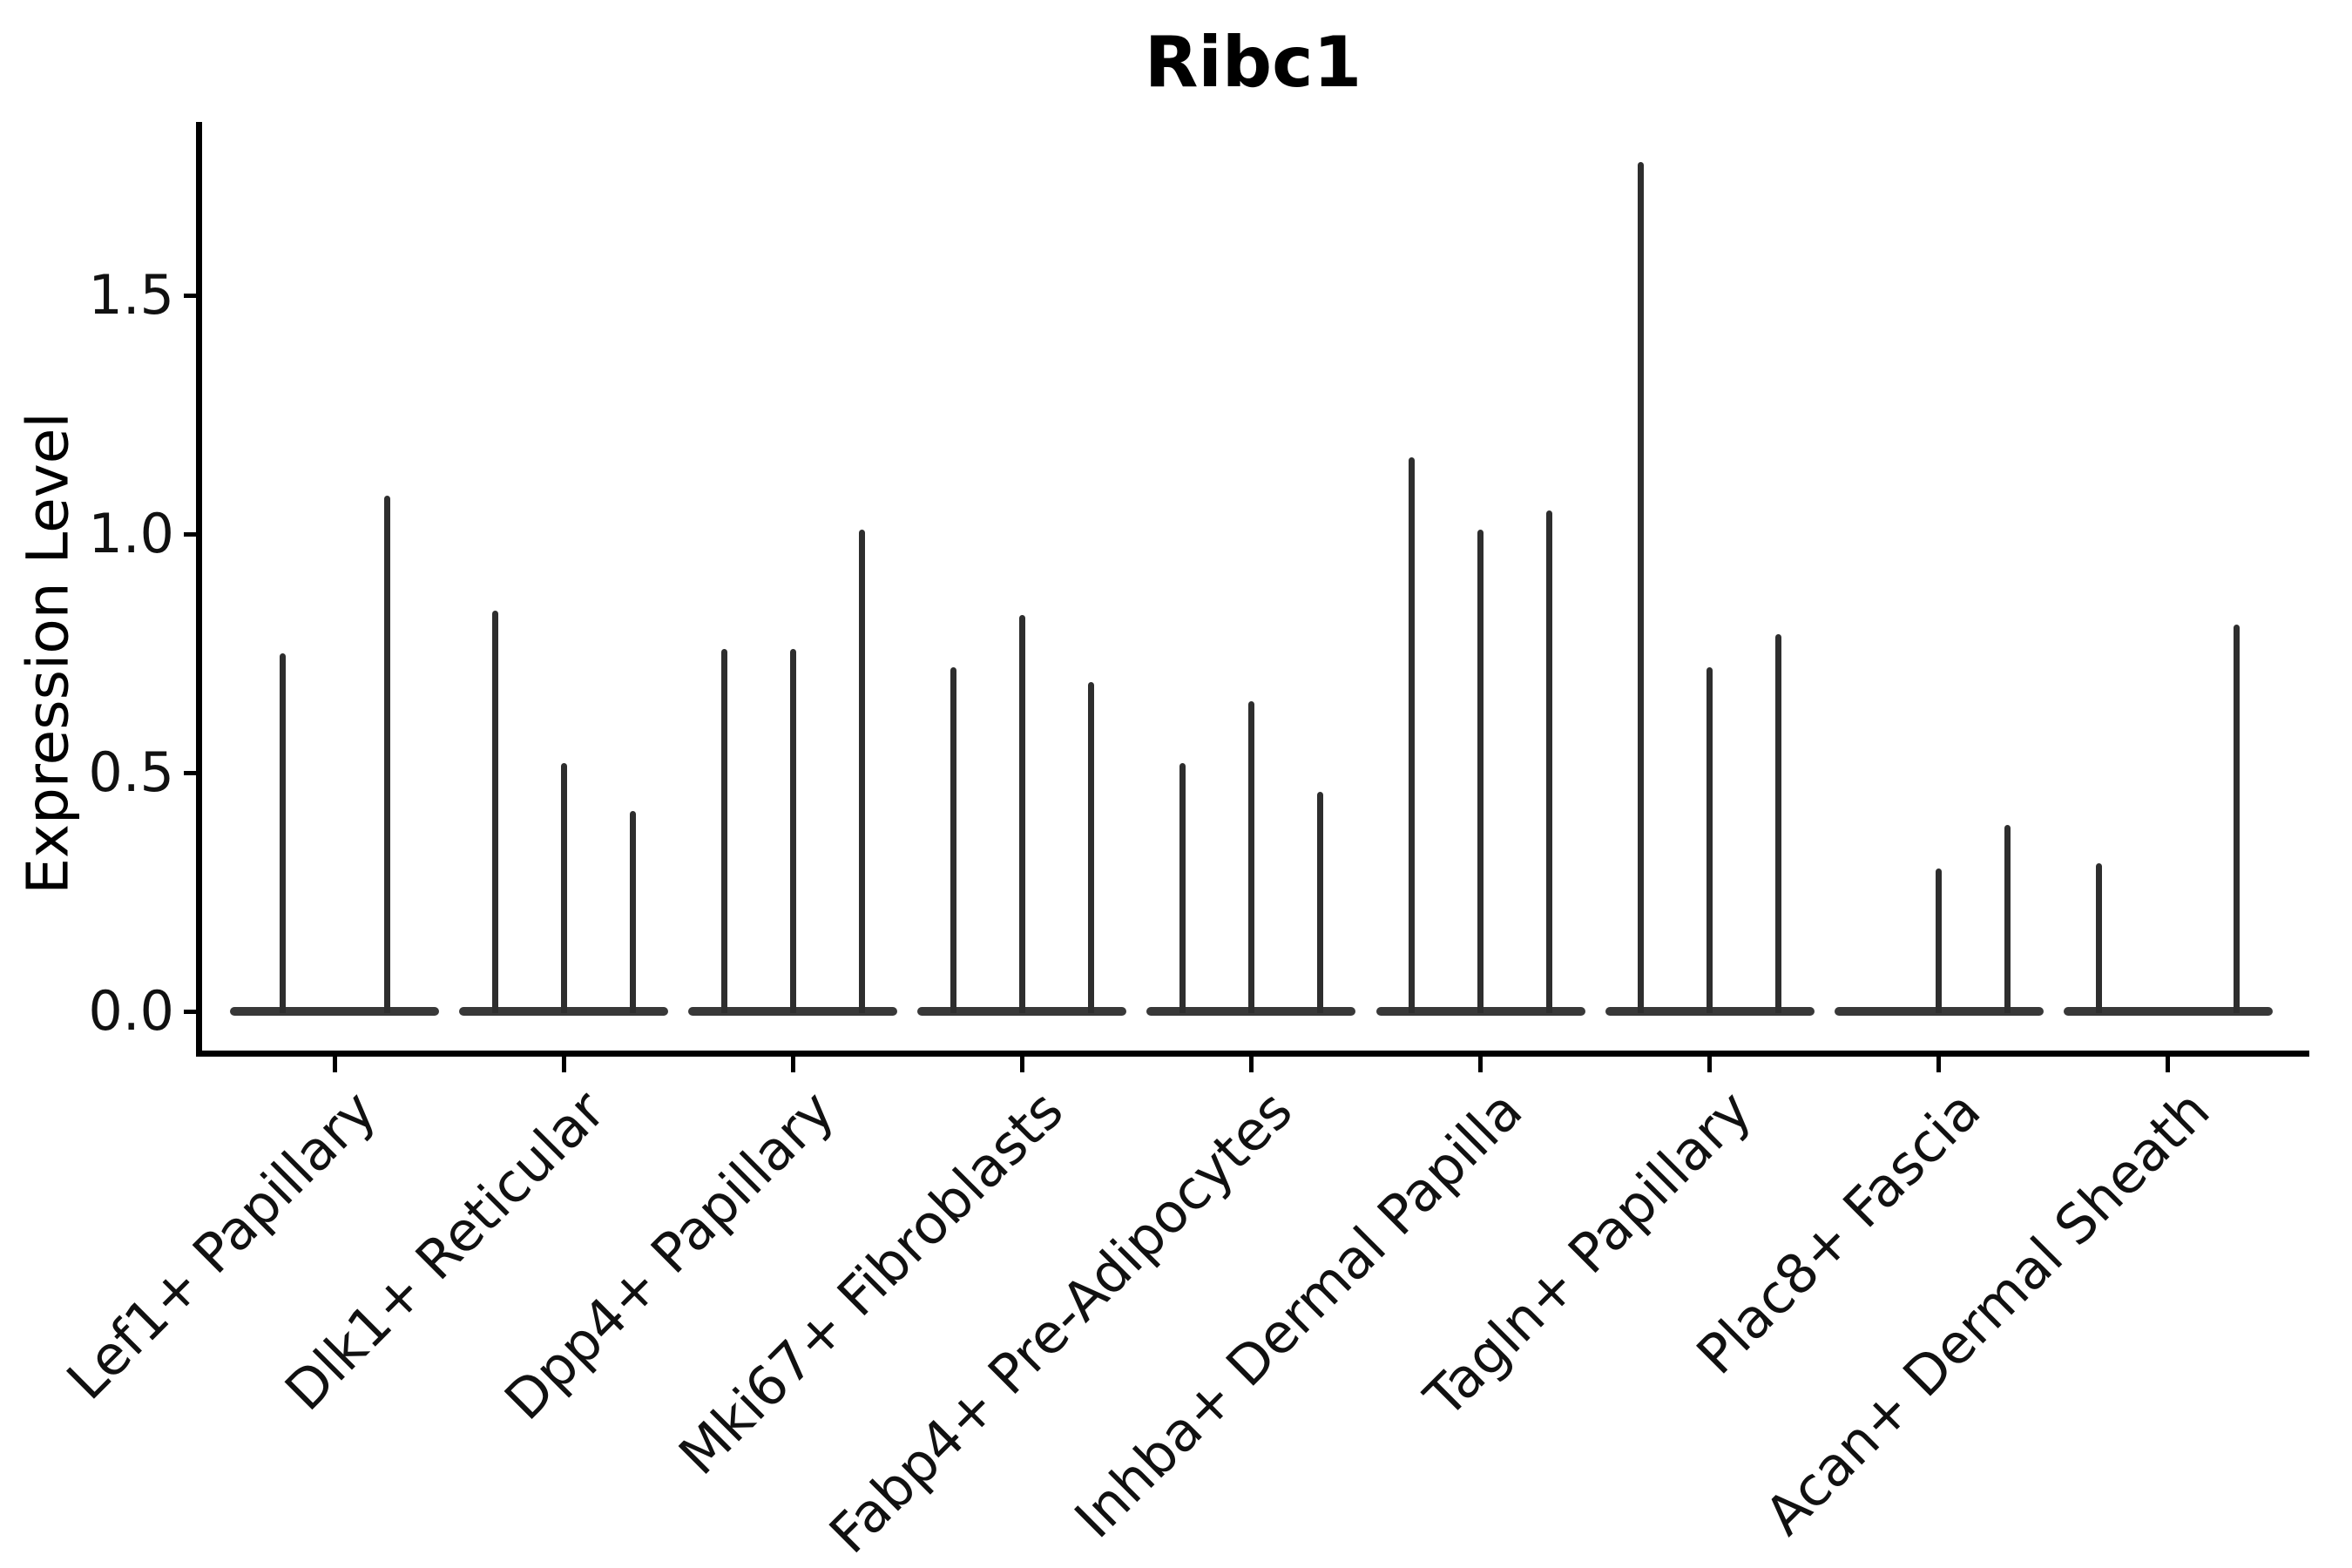  What do you see at coordinates (131, 1011) in the screenshot?
I see `y-tick-label: 0.0` at bounding box center [131, 1011].